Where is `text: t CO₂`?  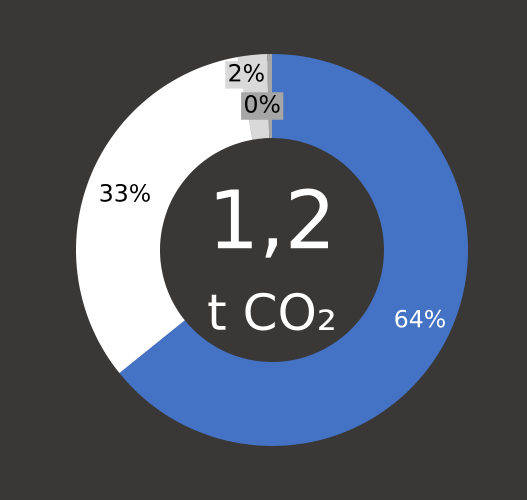
text: t CO₂ is located at coordinates (271, 311).